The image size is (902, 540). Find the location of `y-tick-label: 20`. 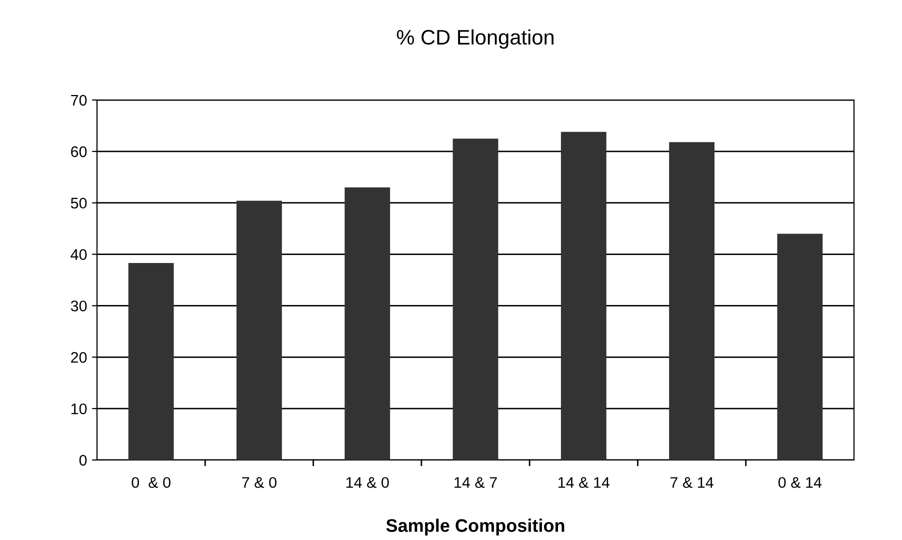

y-tick-label: 20 is located at coordinates (79, 357).